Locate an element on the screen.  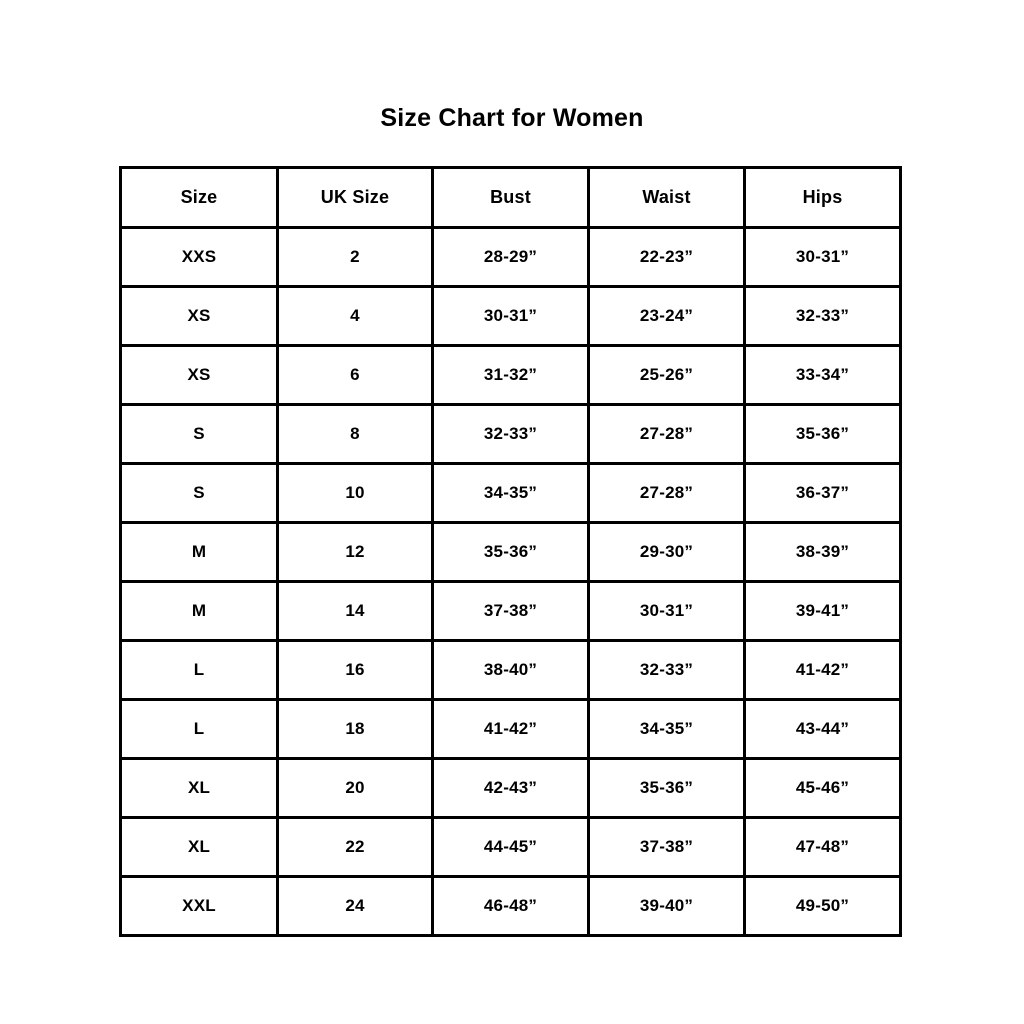
cell-bust: 38-40” is located at coordinates (510, 670).